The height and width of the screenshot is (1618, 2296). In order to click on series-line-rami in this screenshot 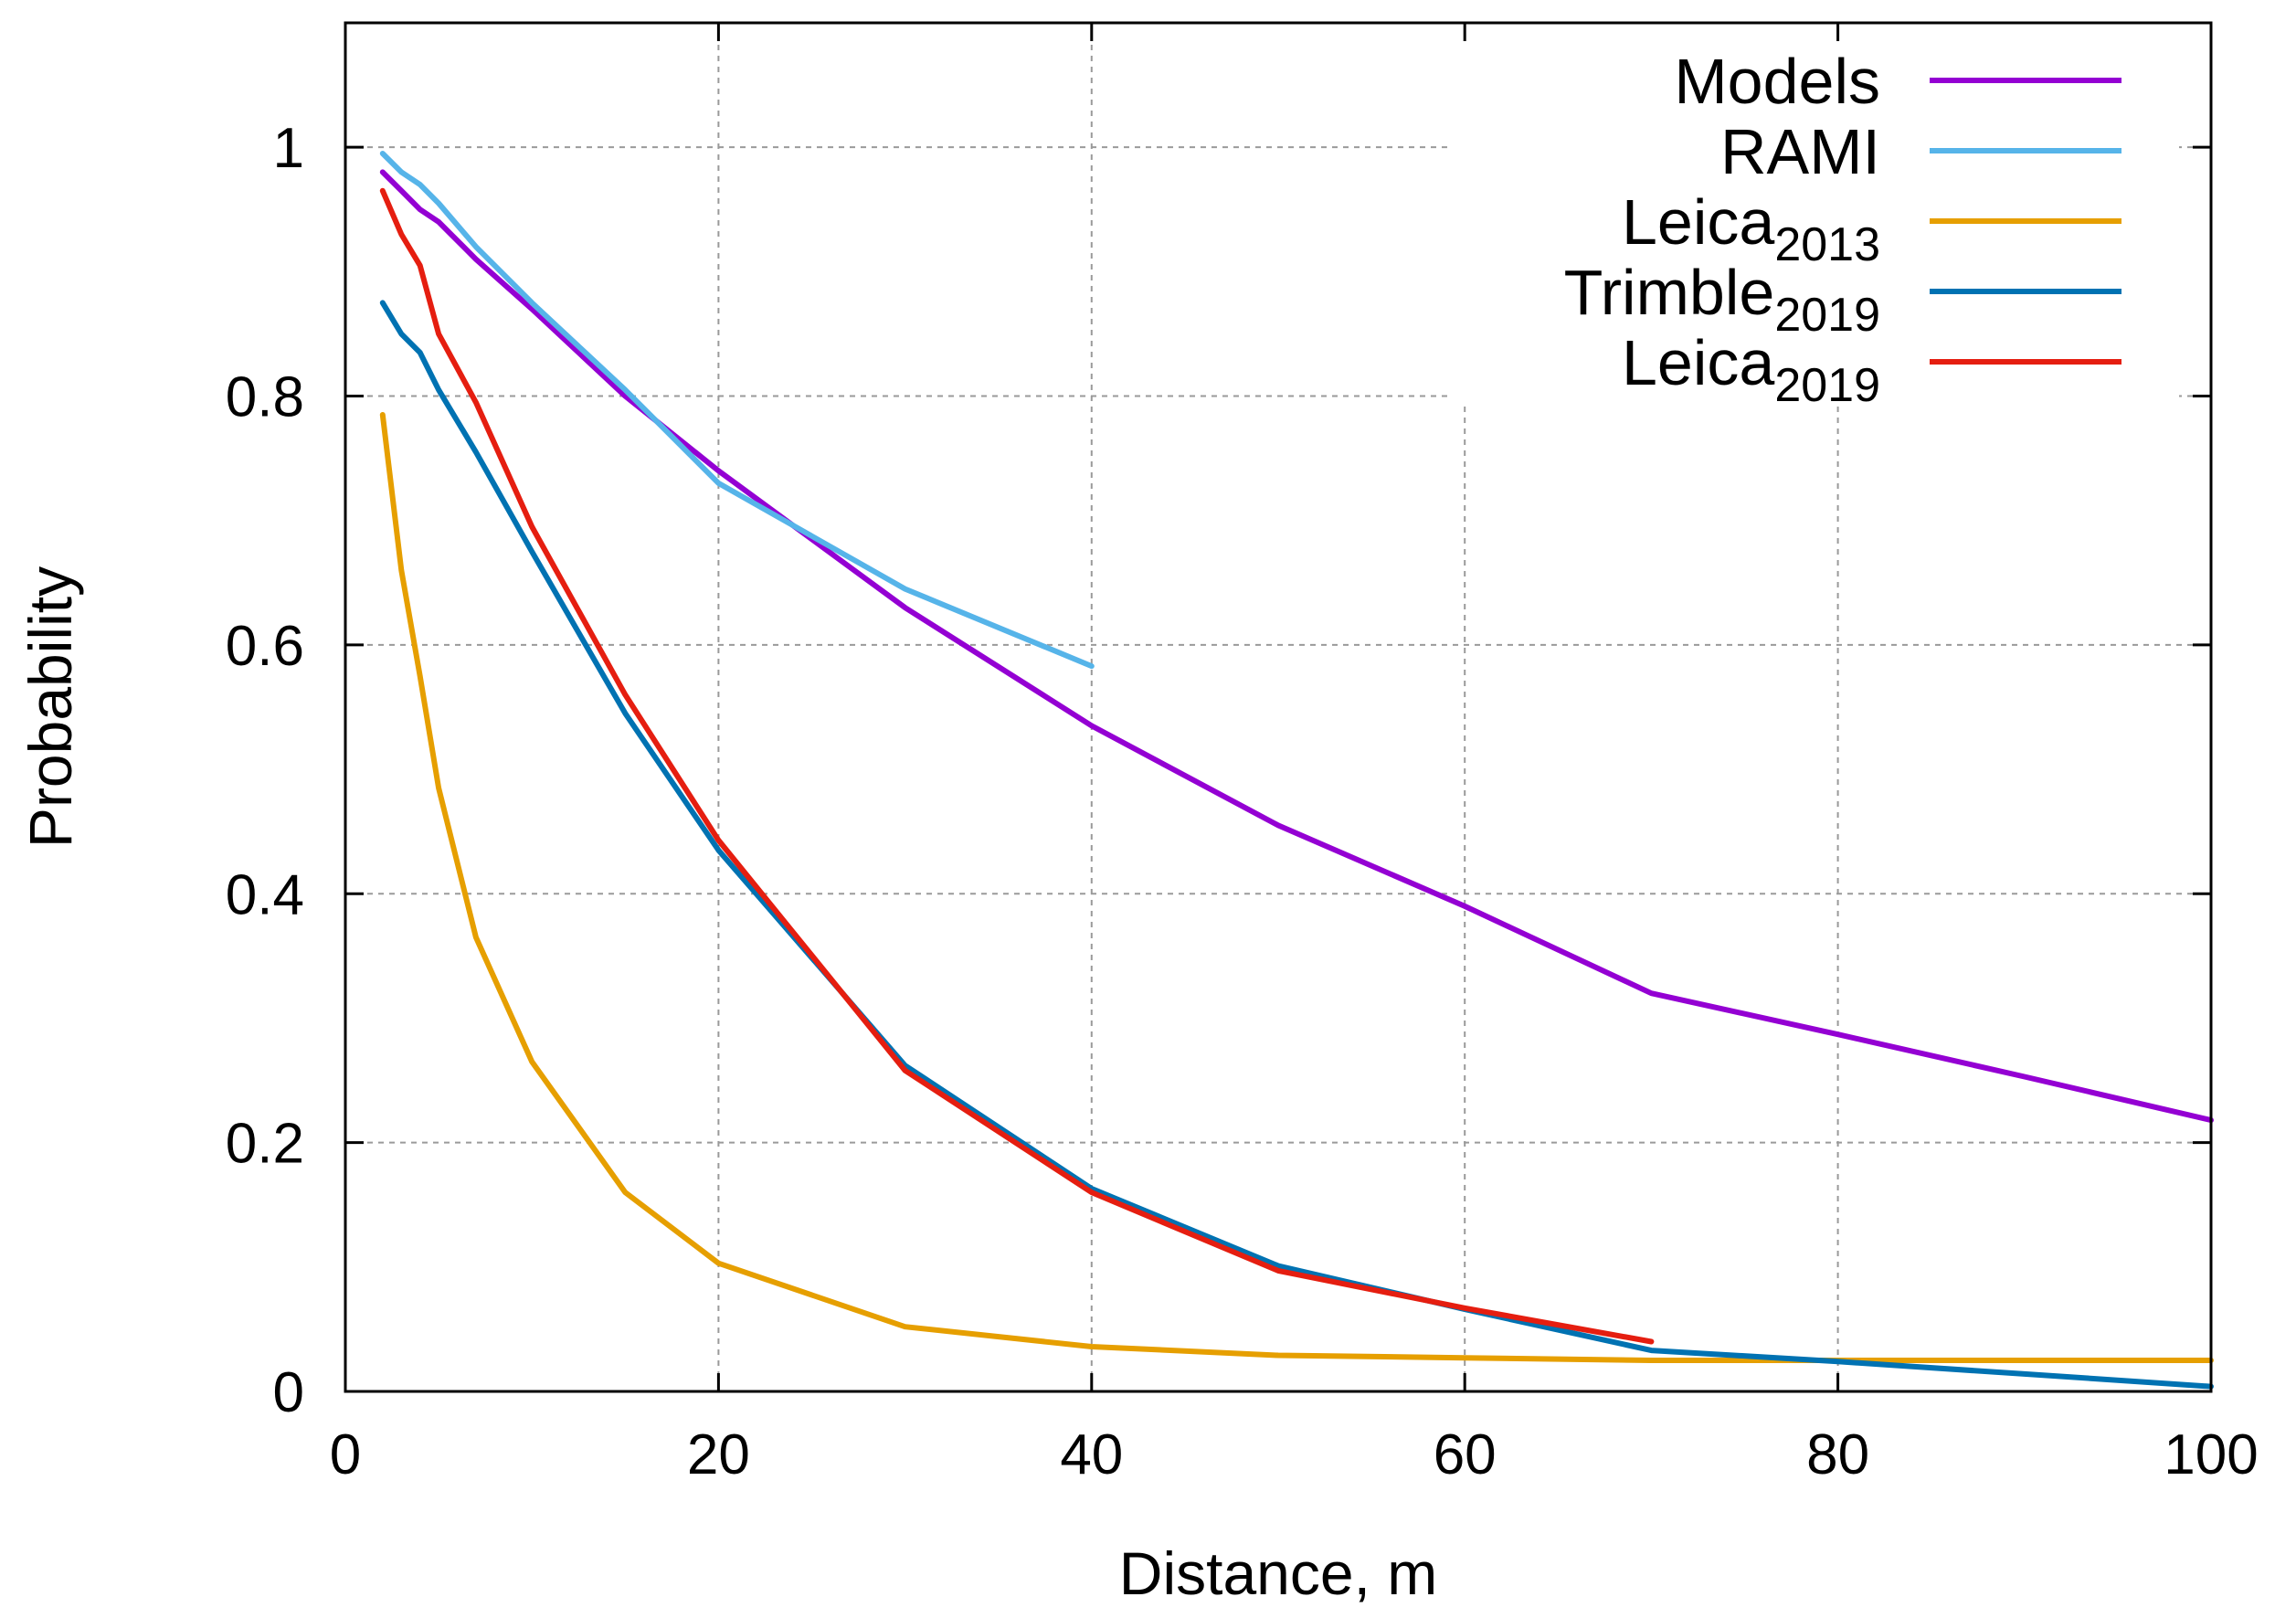, I will do `click(737, 410)`.